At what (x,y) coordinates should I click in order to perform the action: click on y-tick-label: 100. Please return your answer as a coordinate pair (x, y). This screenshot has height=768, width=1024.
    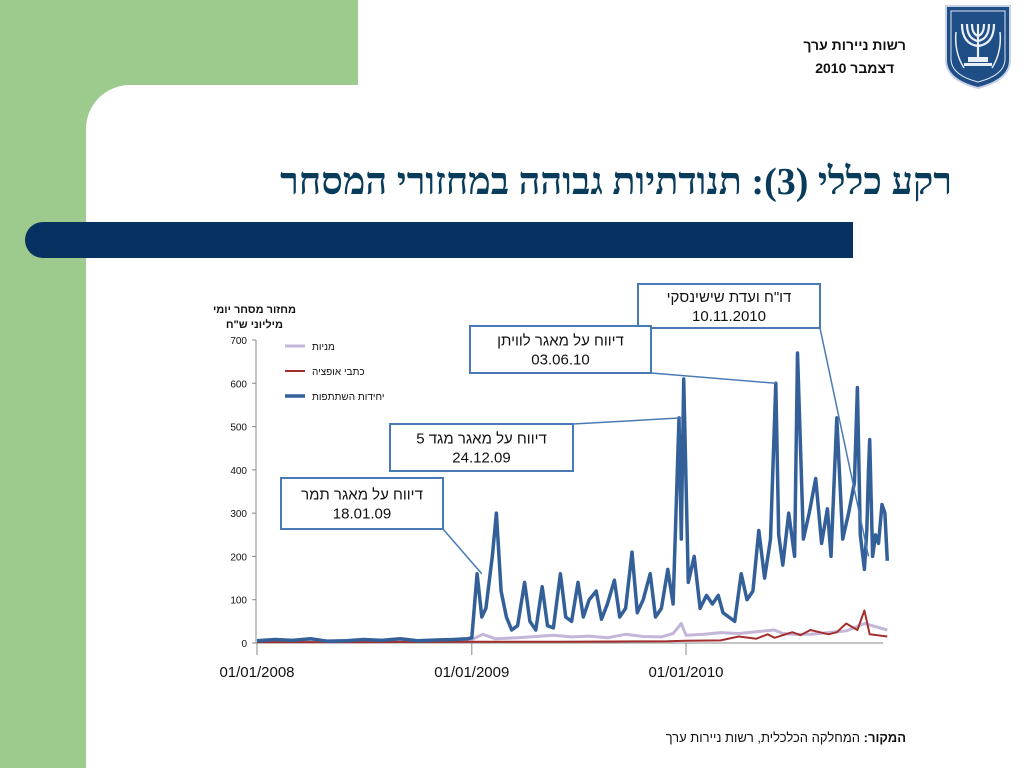
    Looking at the image, I should click on (238, 601).